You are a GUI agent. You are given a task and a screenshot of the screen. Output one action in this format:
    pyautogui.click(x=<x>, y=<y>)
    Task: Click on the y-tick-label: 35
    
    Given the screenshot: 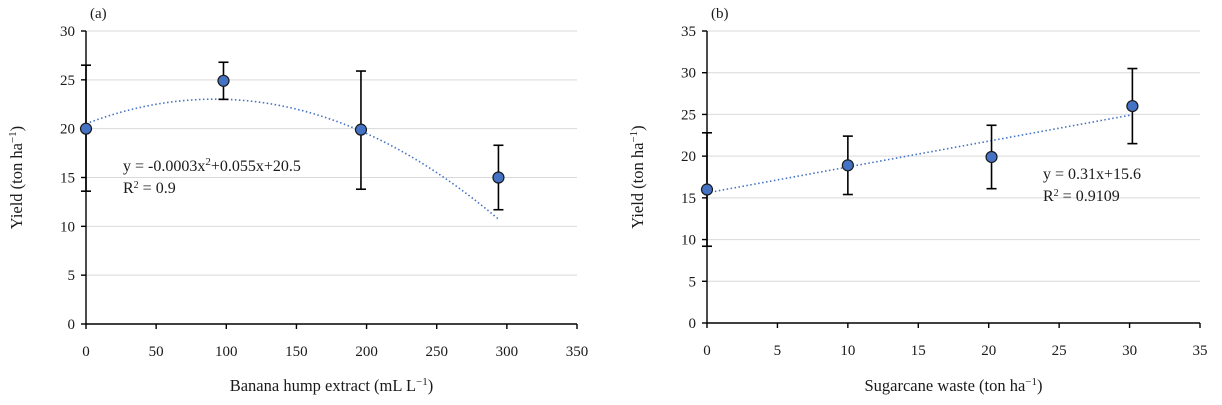 What is the action you would take?
    pyautogui.click(x=688, y=32)
    